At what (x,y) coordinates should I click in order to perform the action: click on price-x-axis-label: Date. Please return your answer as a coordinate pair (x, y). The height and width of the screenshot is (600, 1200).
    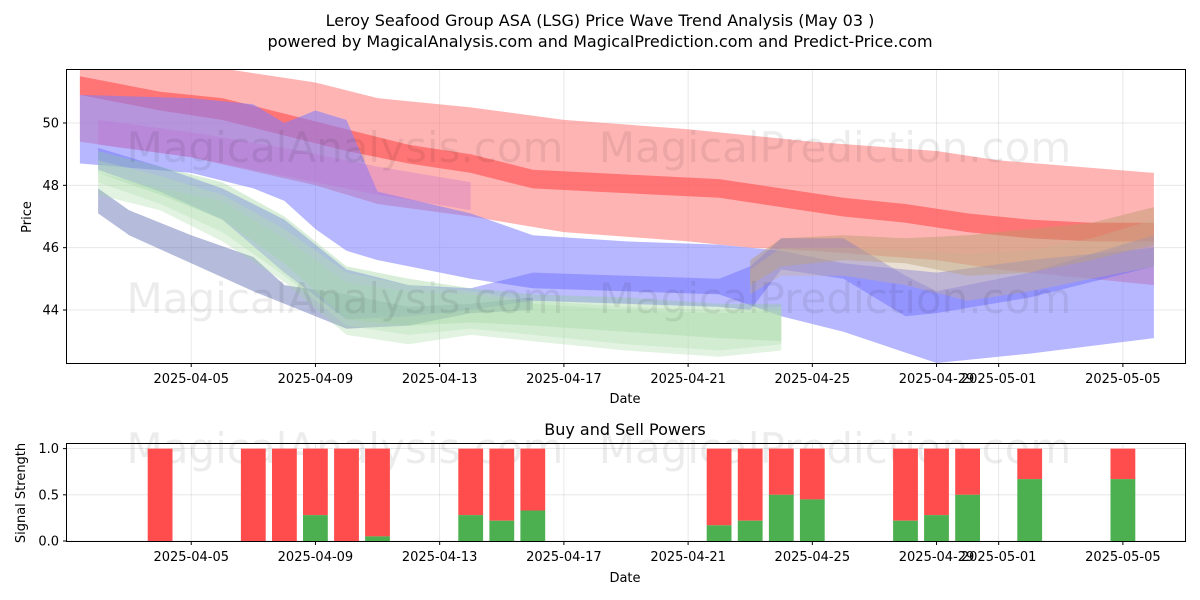
    Looking at the image, I should click on (624, 399).